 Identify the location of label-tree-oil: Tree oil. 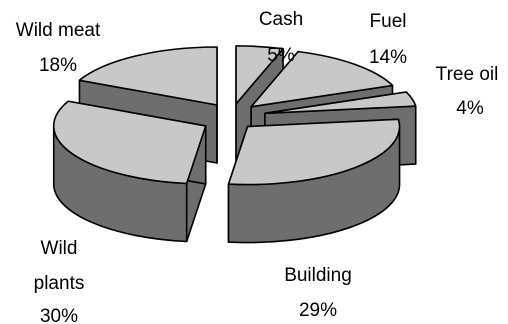
(467, 74).